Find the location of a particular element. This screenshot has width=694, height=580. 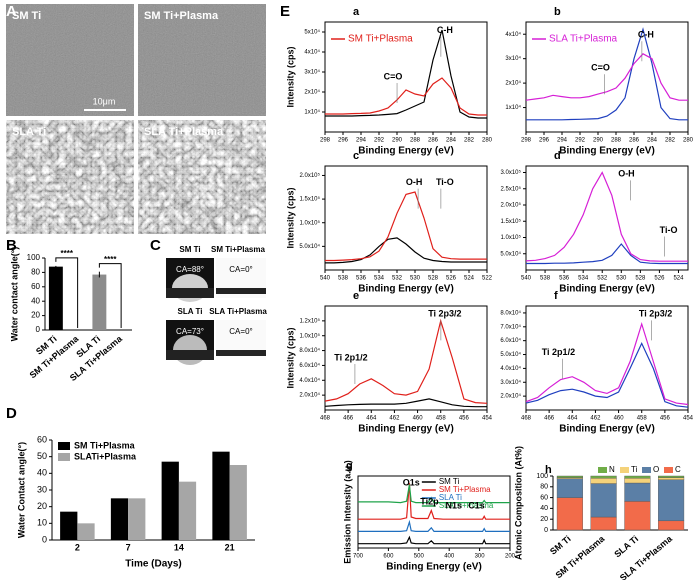

x-tick-label: 282 is located at coordinates (469, 141).